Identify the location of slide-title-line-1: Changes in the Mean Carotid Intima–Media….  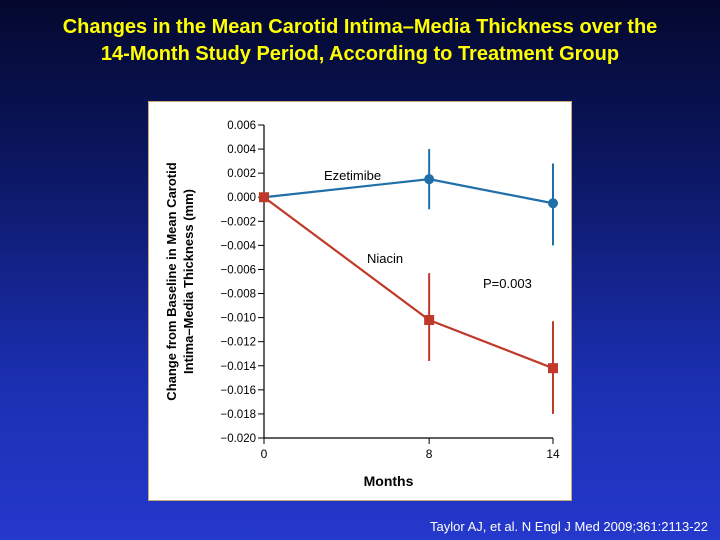
(360, 27).